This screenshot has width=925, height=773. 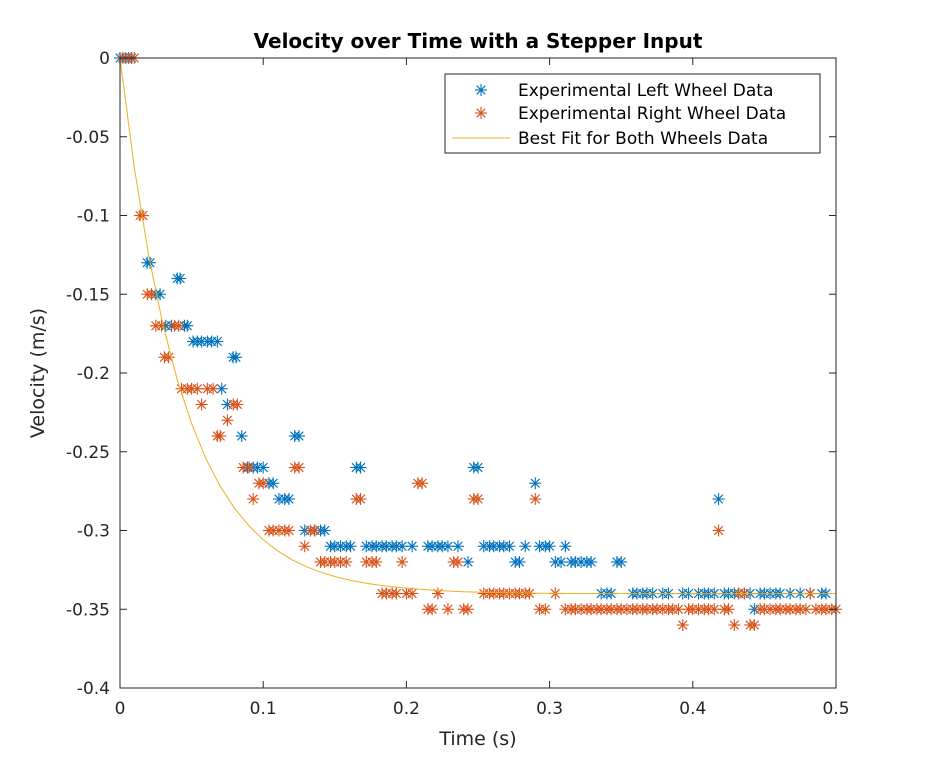 What do you see at coordinates (93, 217) in the screenshot?
I see `y-tick-label: -0.1` at bounding box center [93, 217].